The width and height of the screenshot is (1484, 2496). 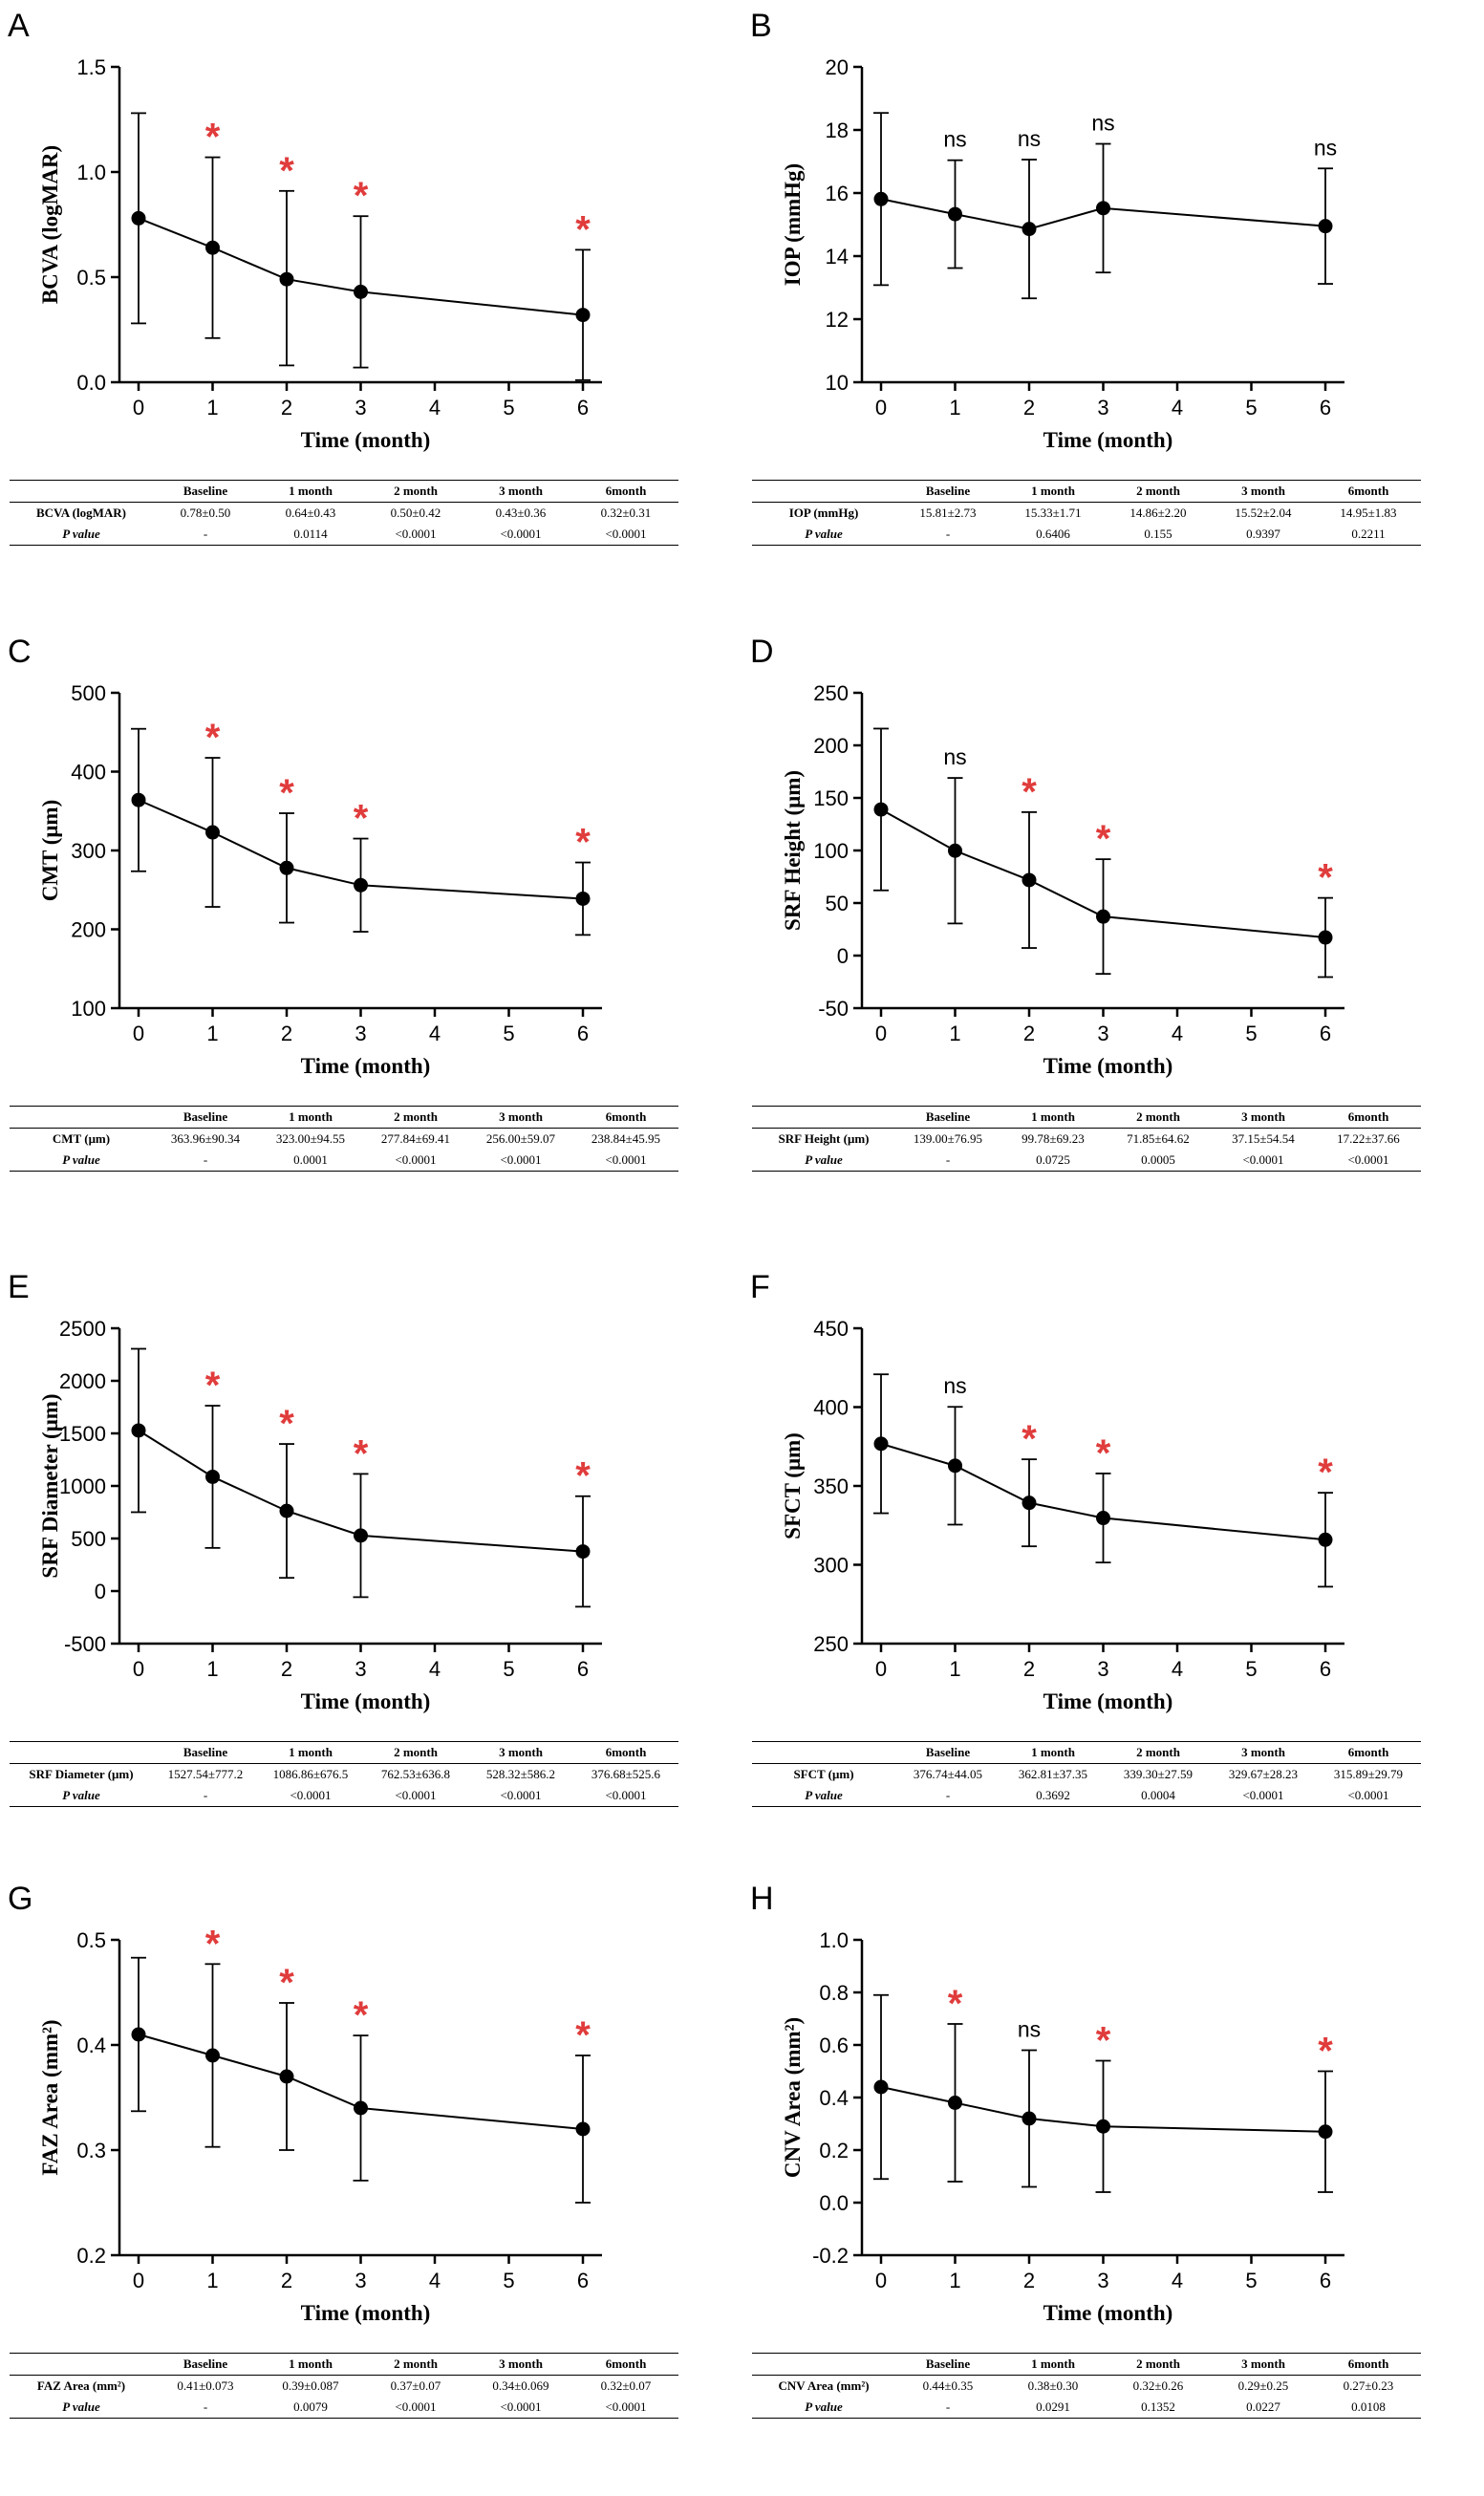 I want to click on table-cell: 14.86±2.20, so click(x=1158, y=513).